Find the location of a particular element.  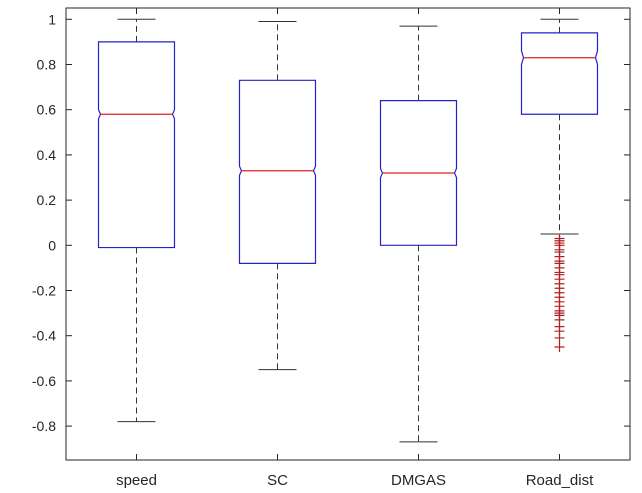

x-category-label: SC is located at coordinates (277, 480).